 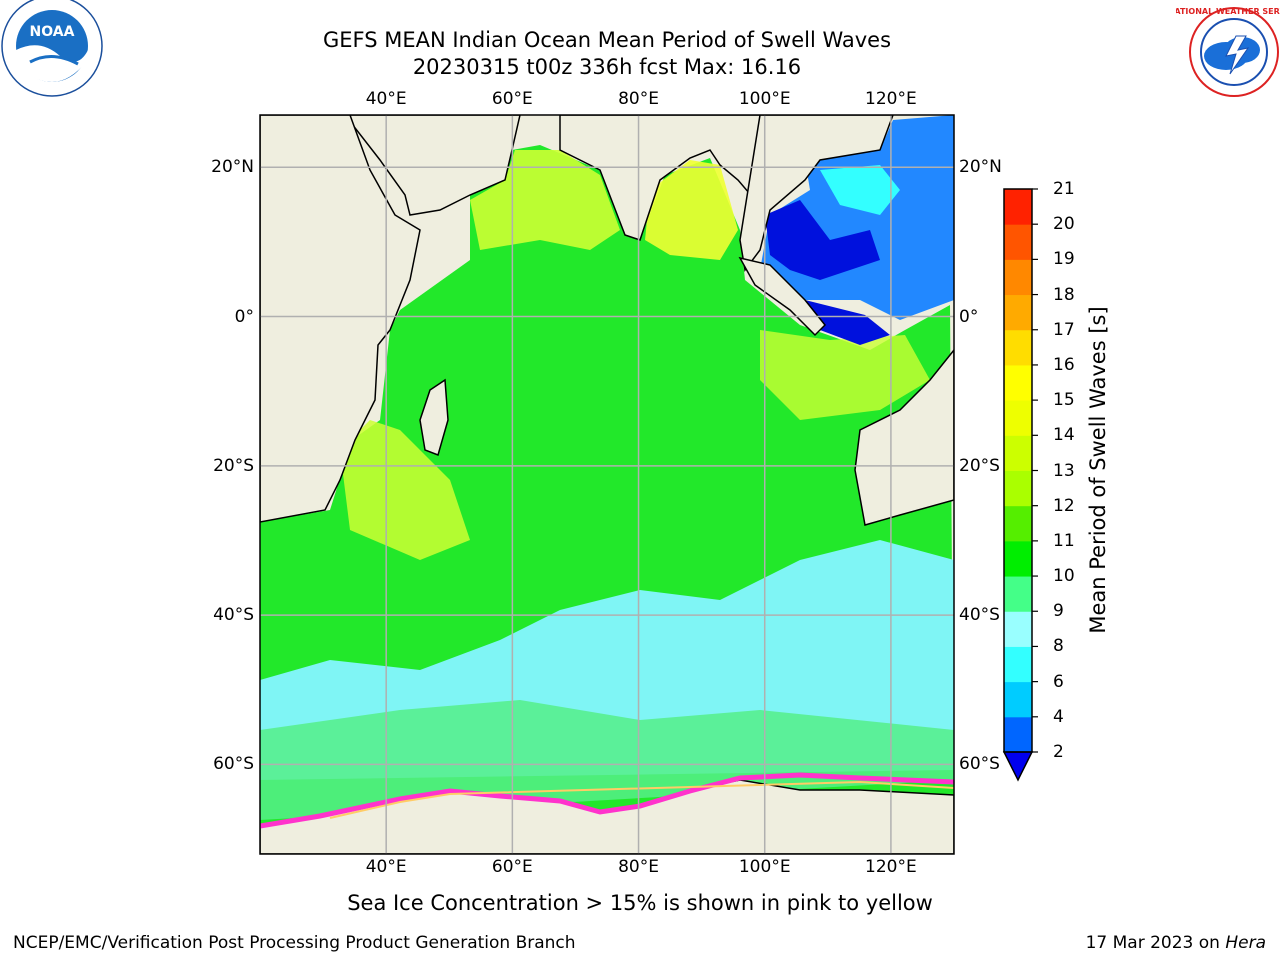 What do you see at coordinates (1064, 329) in the screenshot?
I see `colorbar-tick-label: 17` at bounding box center [1064, 329].